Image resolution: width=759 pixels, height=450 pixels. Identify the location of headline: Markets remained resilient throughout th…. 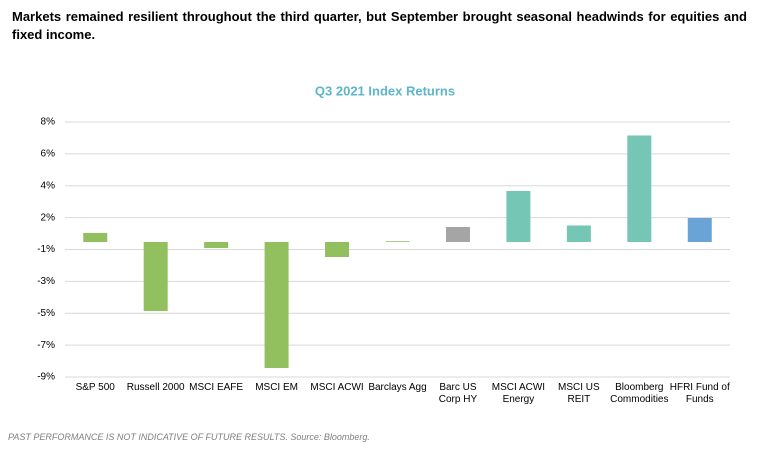
(379, 25).